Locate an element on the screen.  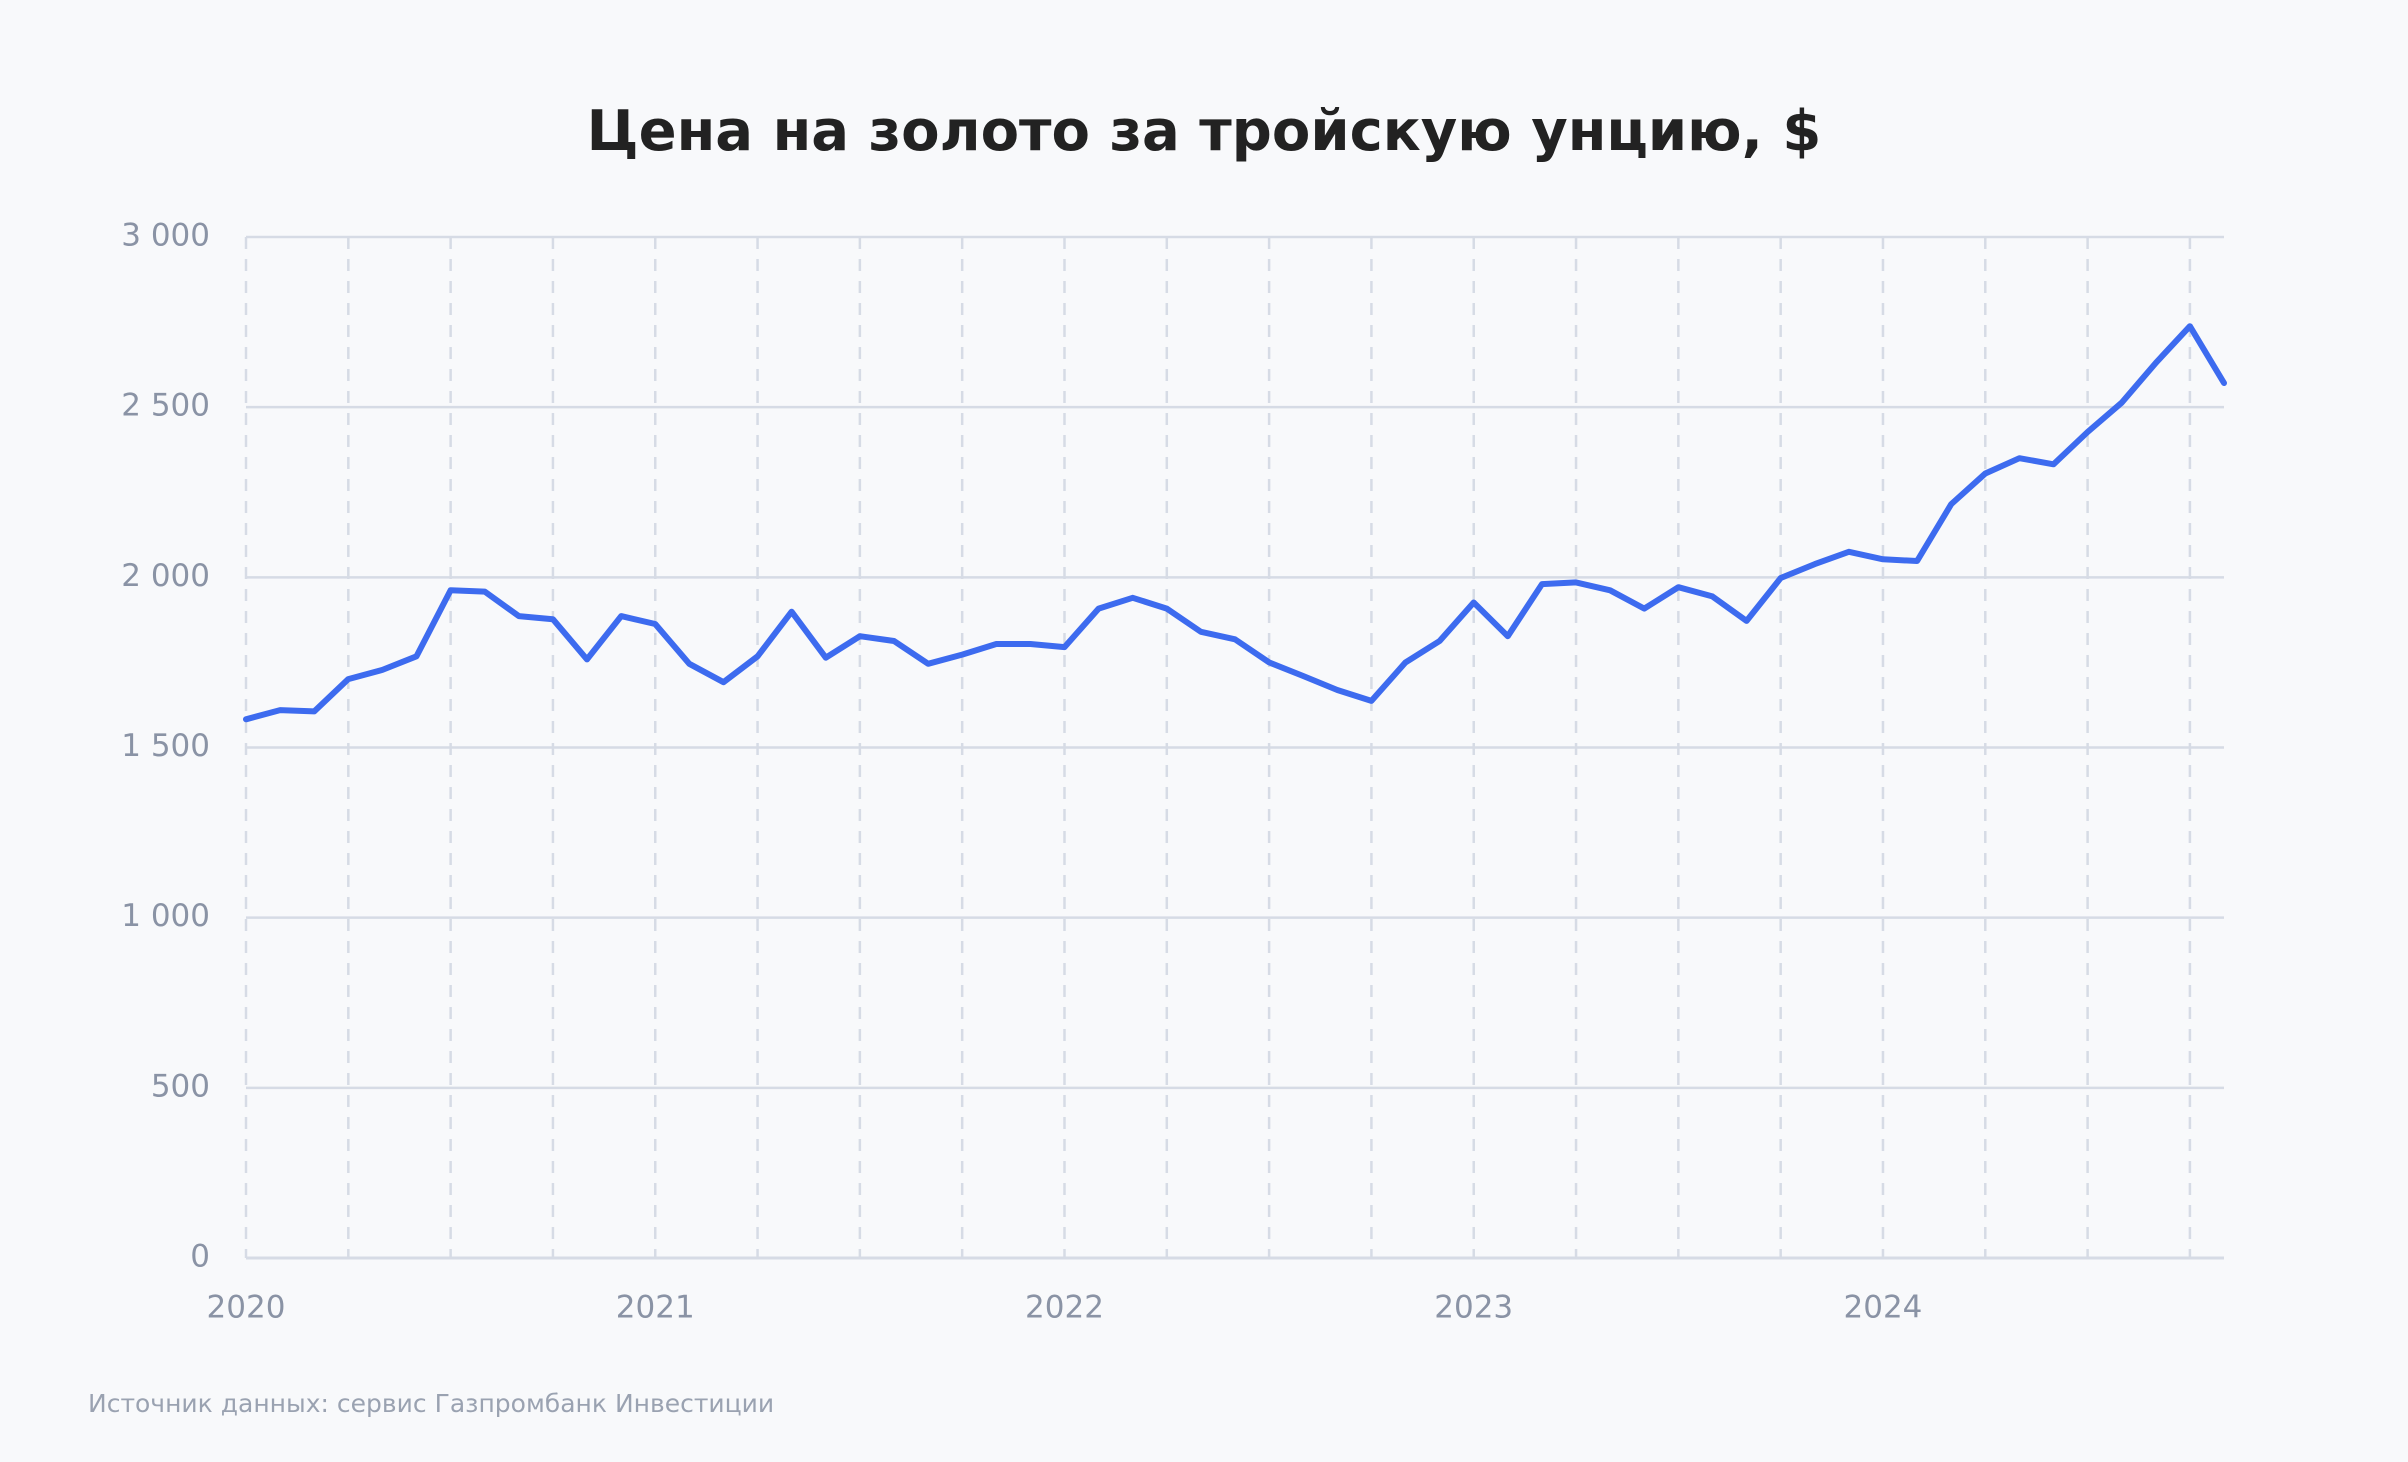
x-tick-label: 2021 is located at coordinates (655, 1308).